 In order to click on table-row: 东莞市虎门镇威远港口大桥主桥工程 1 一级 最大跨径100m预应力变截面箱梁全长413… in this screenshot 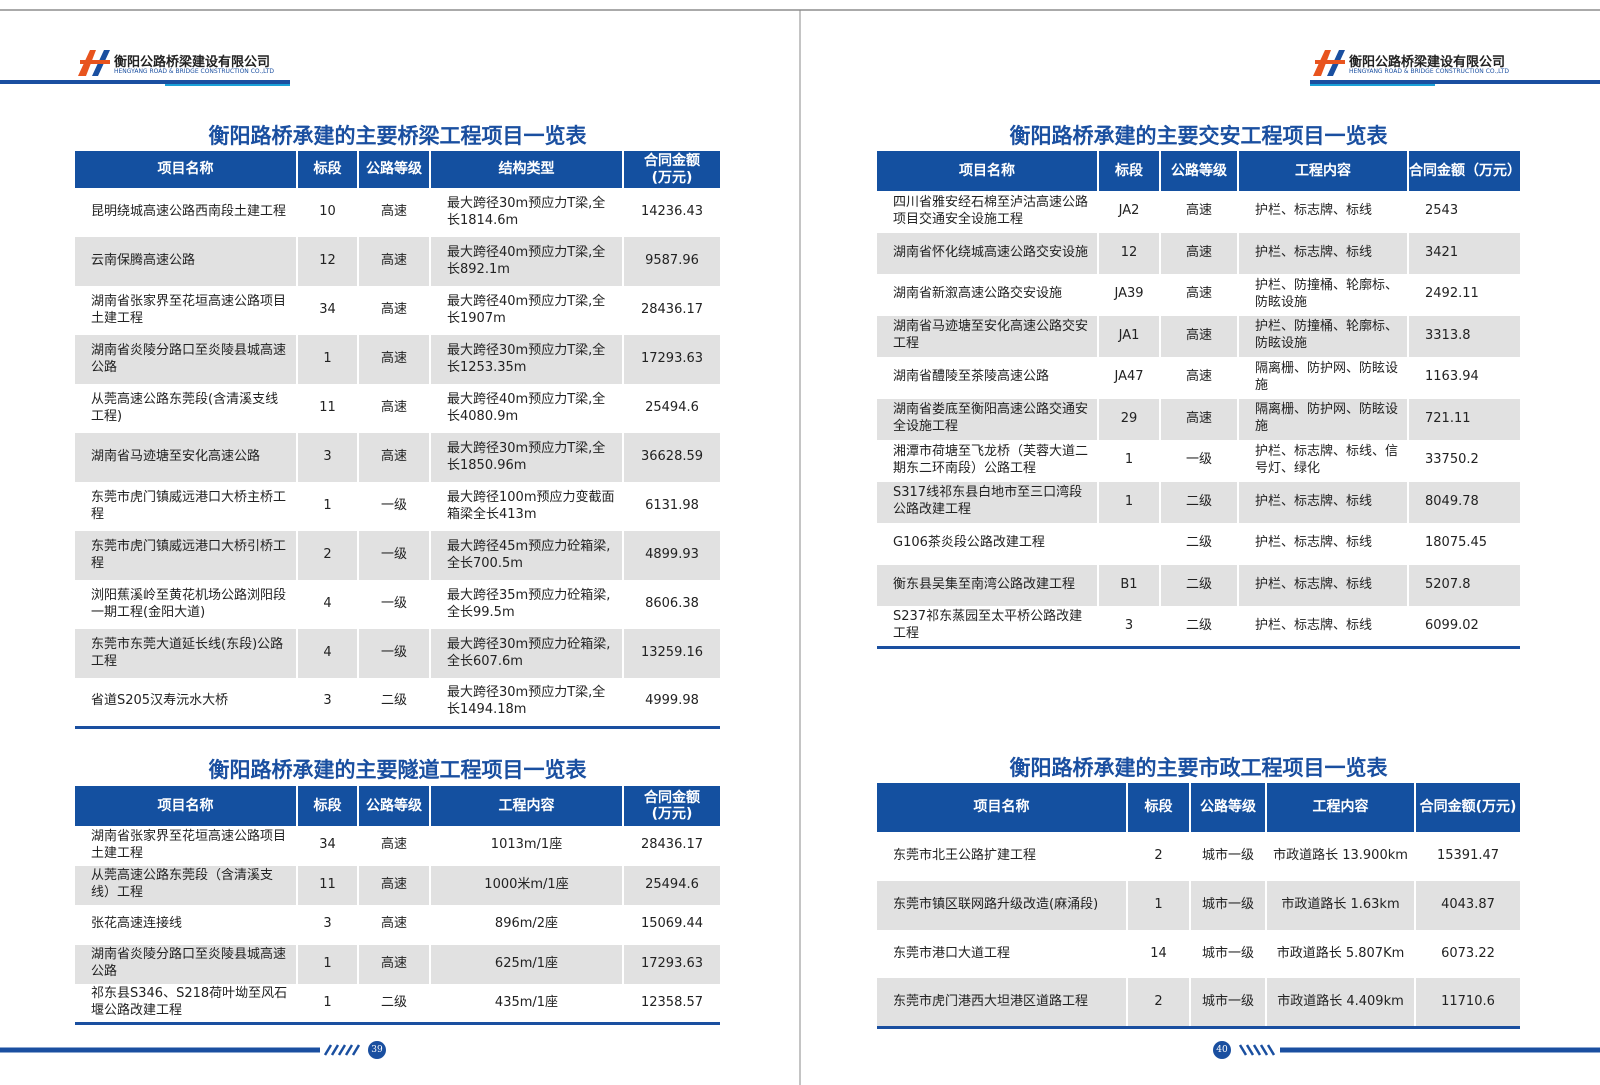, I will do `click(397, 506)`.